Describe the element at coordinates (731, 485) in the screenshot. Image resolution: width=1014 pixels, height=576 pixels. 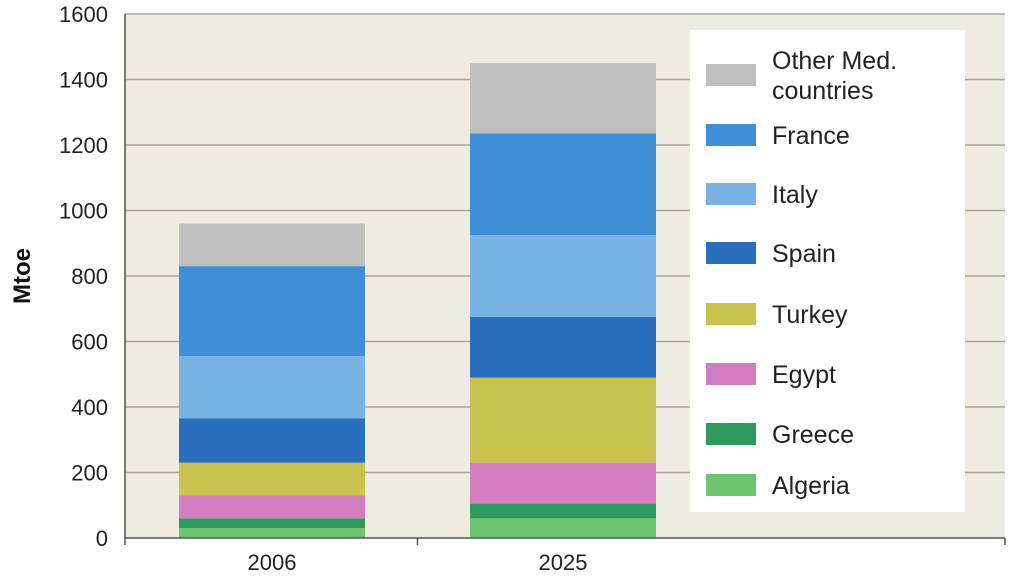
I see `legend-swatch-algeria` at that location.